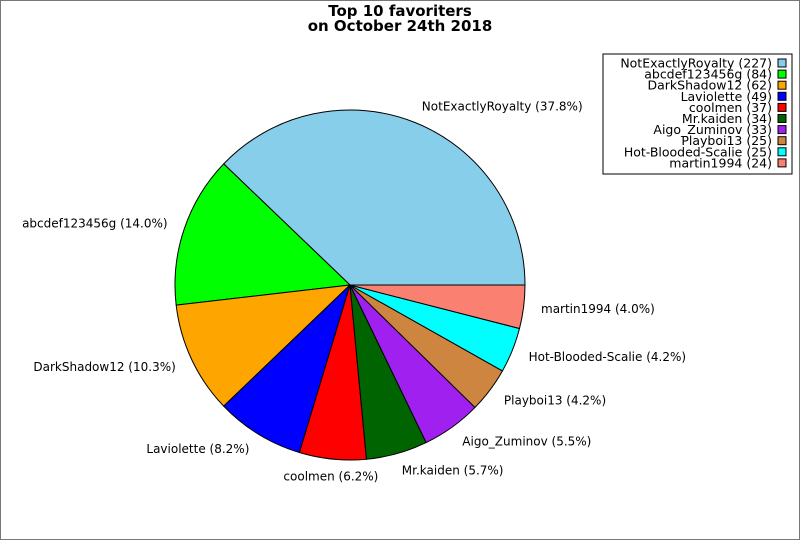 The width and height of the screenshot is (800, 540). Describe the element at coordinates (453, 470) in the screenshot. I see `slice-label-mr-kaiden: Mr.kaiden (5.7%)` at that location.